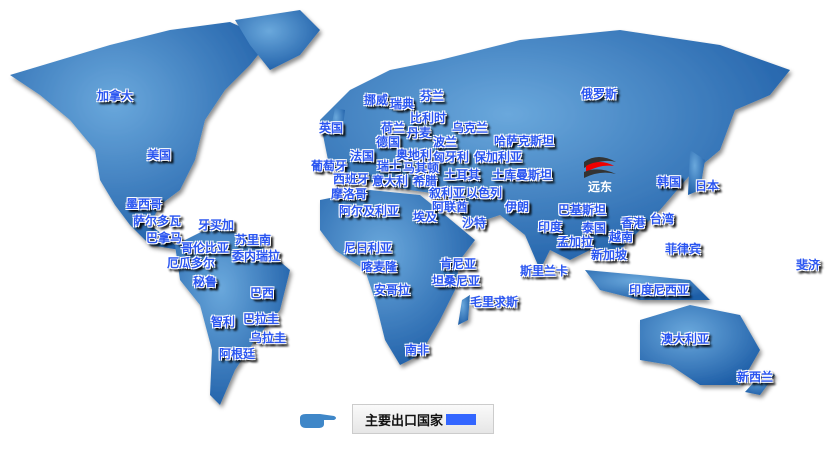  What do you see at coordinates (609, 255) in the screenshot?
I see `country-label: 新加坡` at bounding box center [609, 255].